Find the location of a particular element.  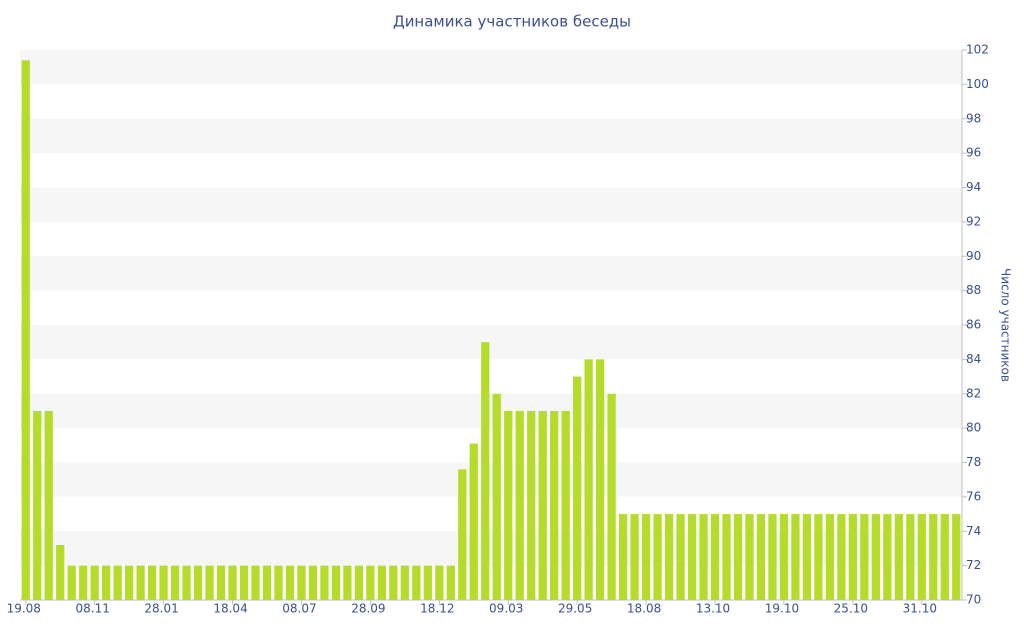

x-tick-label: 09.03 is located at coordinates (506, 609).